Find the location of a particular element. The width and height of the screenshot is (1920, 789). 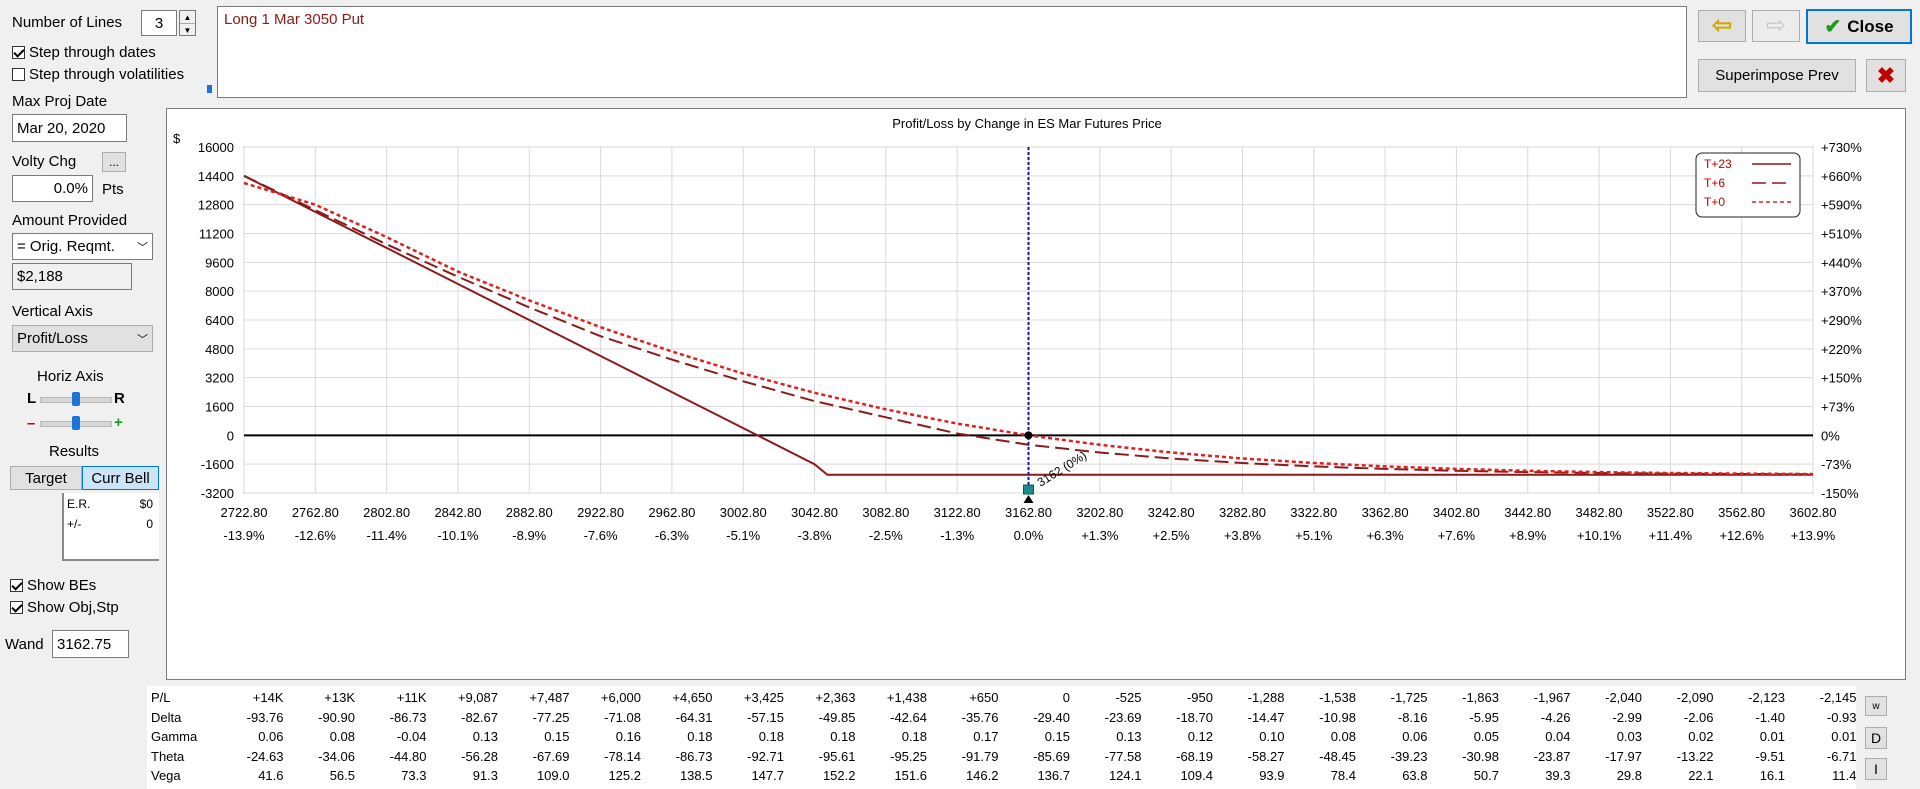

table-cell: -23.87 is located at coordinates (1552, 756).